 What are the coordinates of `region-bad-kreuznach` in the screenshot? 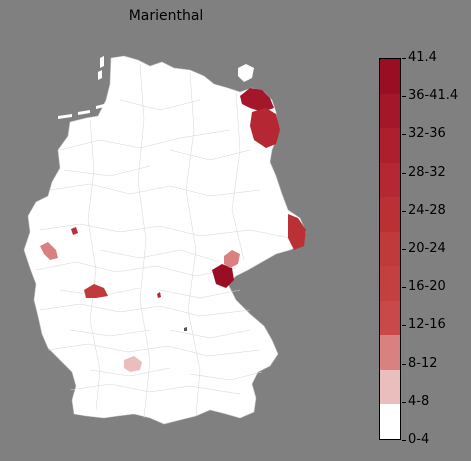 It's located at (96, 291).